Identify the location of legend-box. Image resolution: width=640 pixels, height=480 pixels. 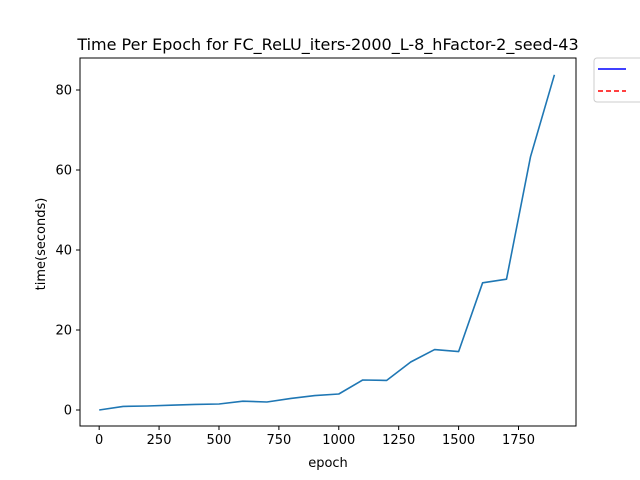
(616, 80).